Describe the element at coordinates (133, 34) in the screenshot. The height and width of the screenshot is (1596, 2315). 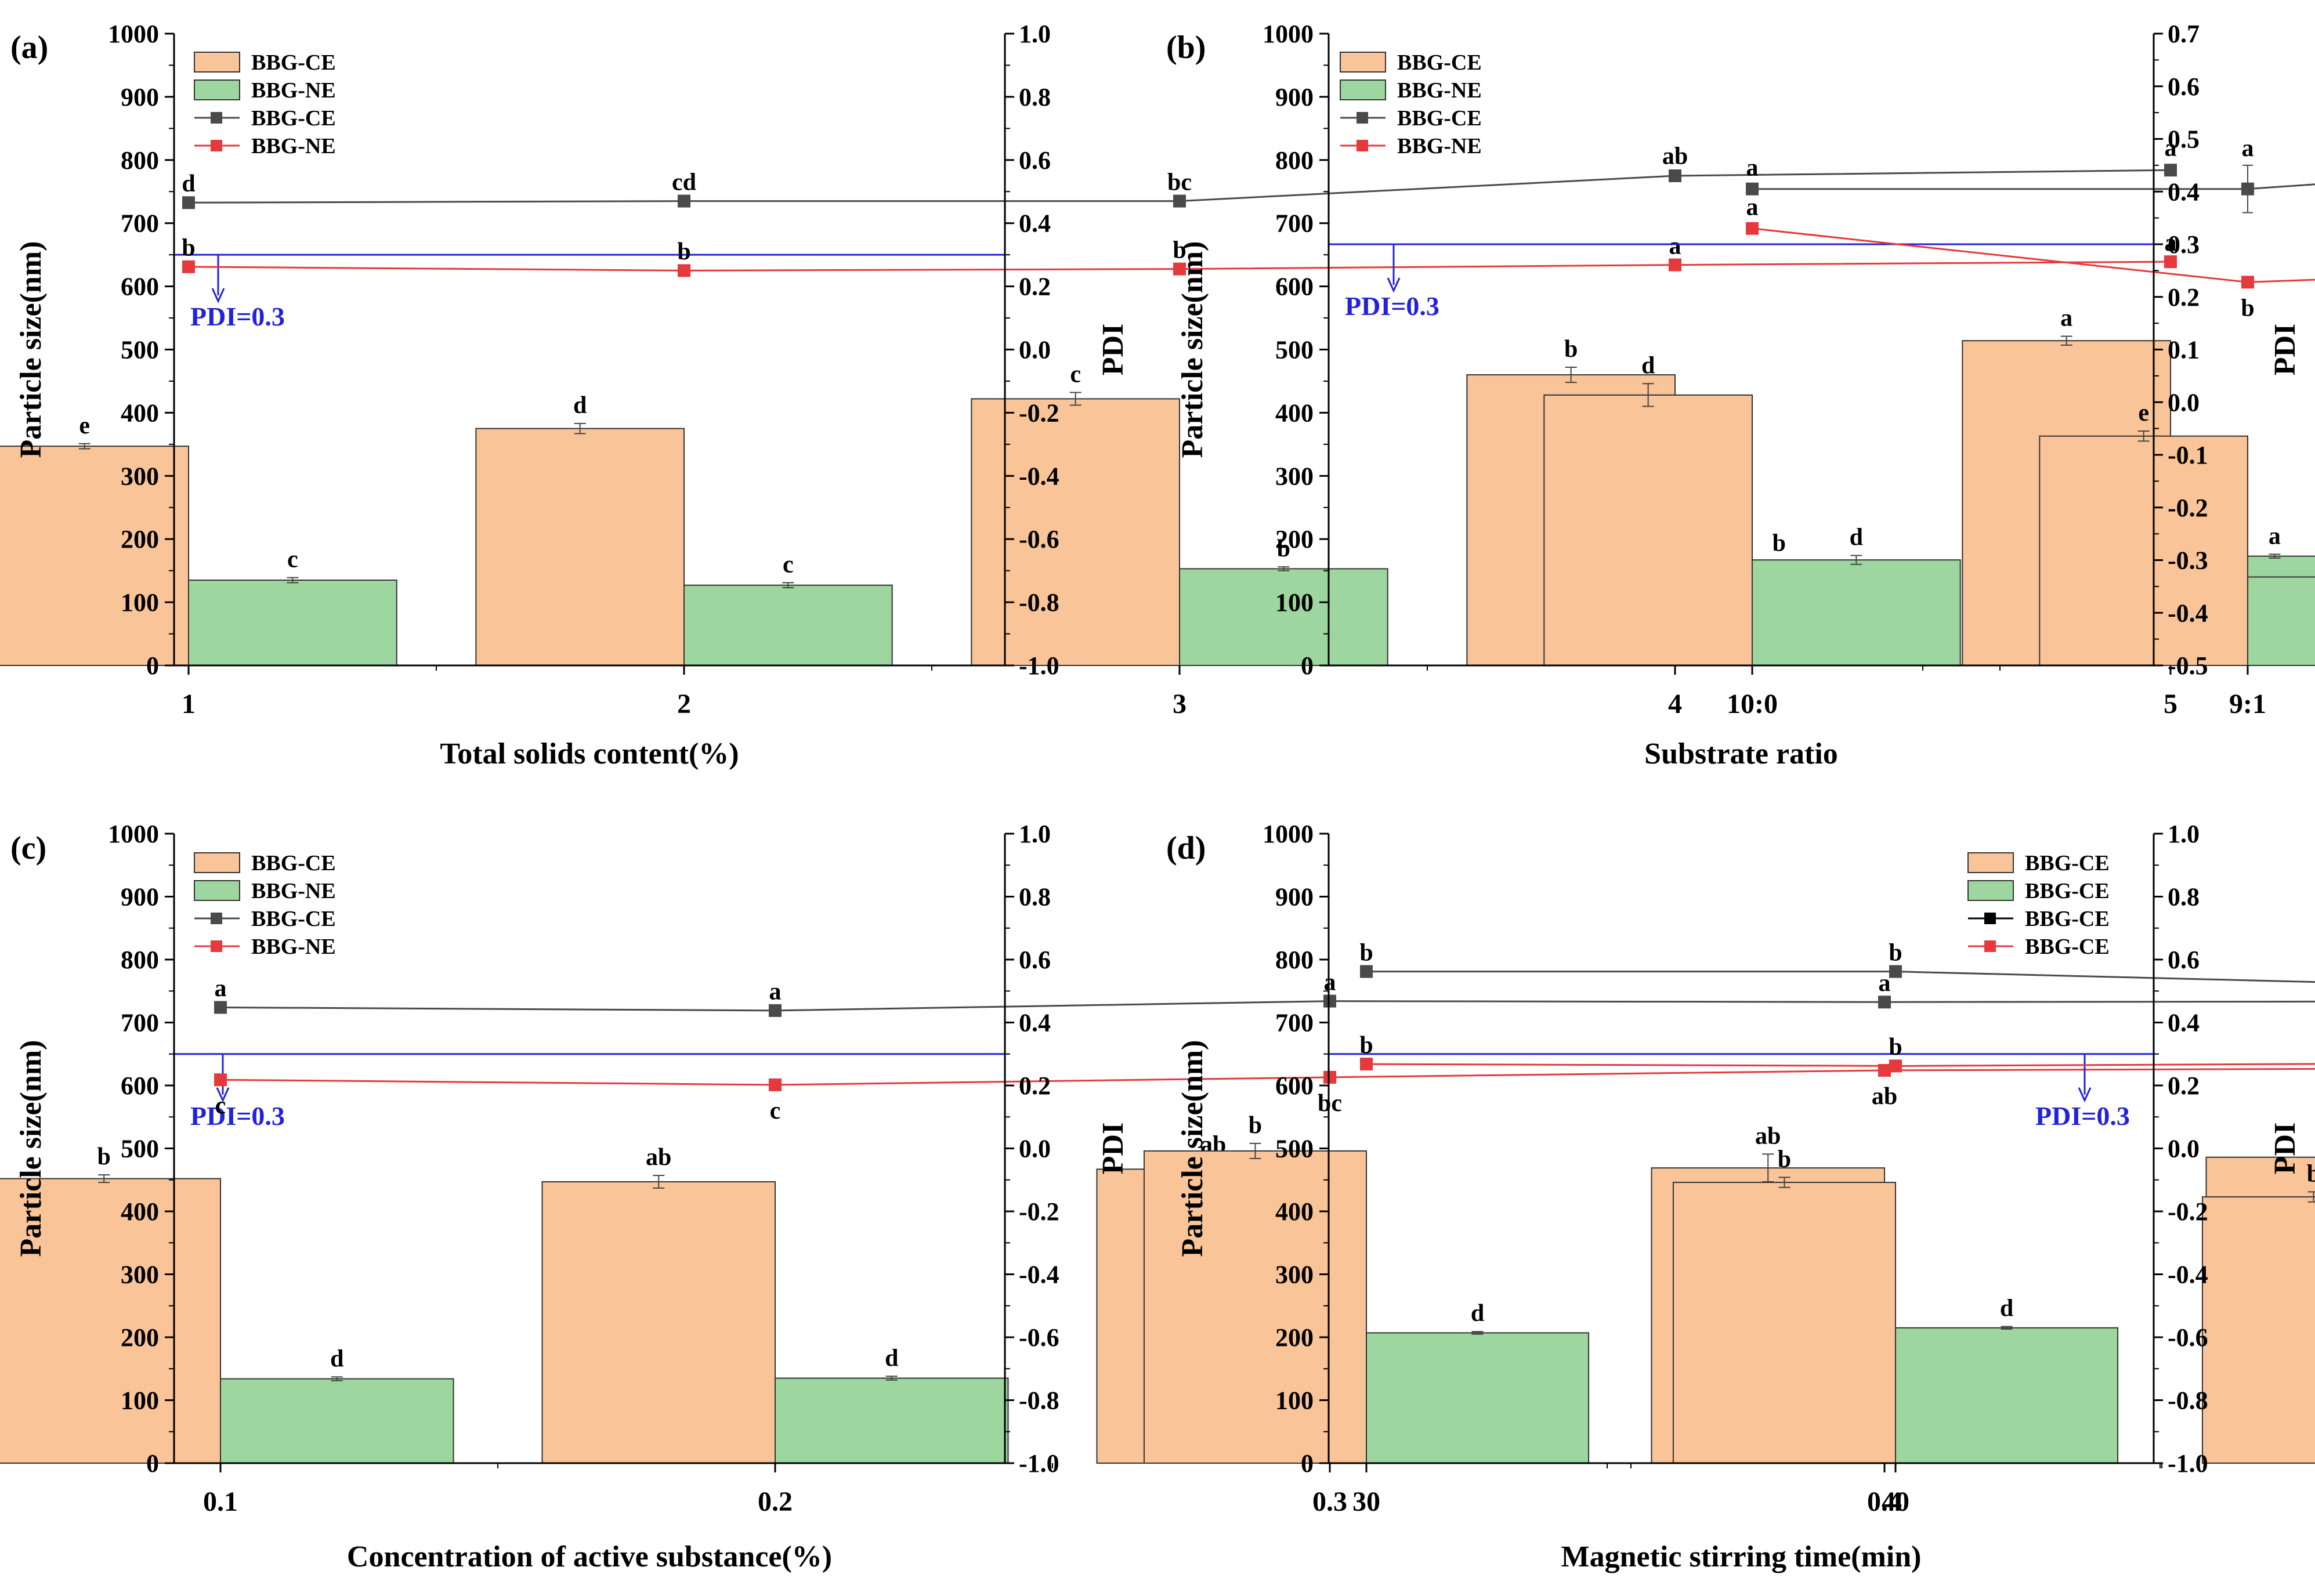
I see `ytick-label-a-10: 1000` at that location.